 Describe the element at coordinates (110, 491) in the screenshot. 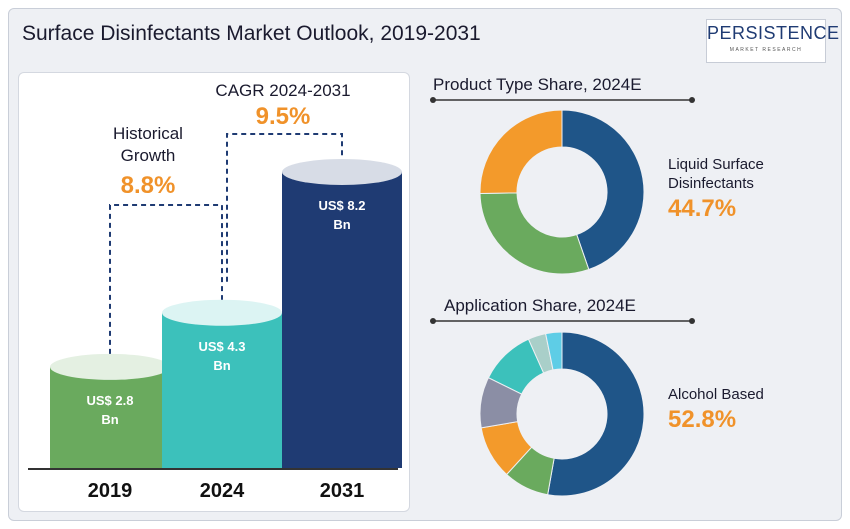

I see `x-tick-2019: 2019` at that location.